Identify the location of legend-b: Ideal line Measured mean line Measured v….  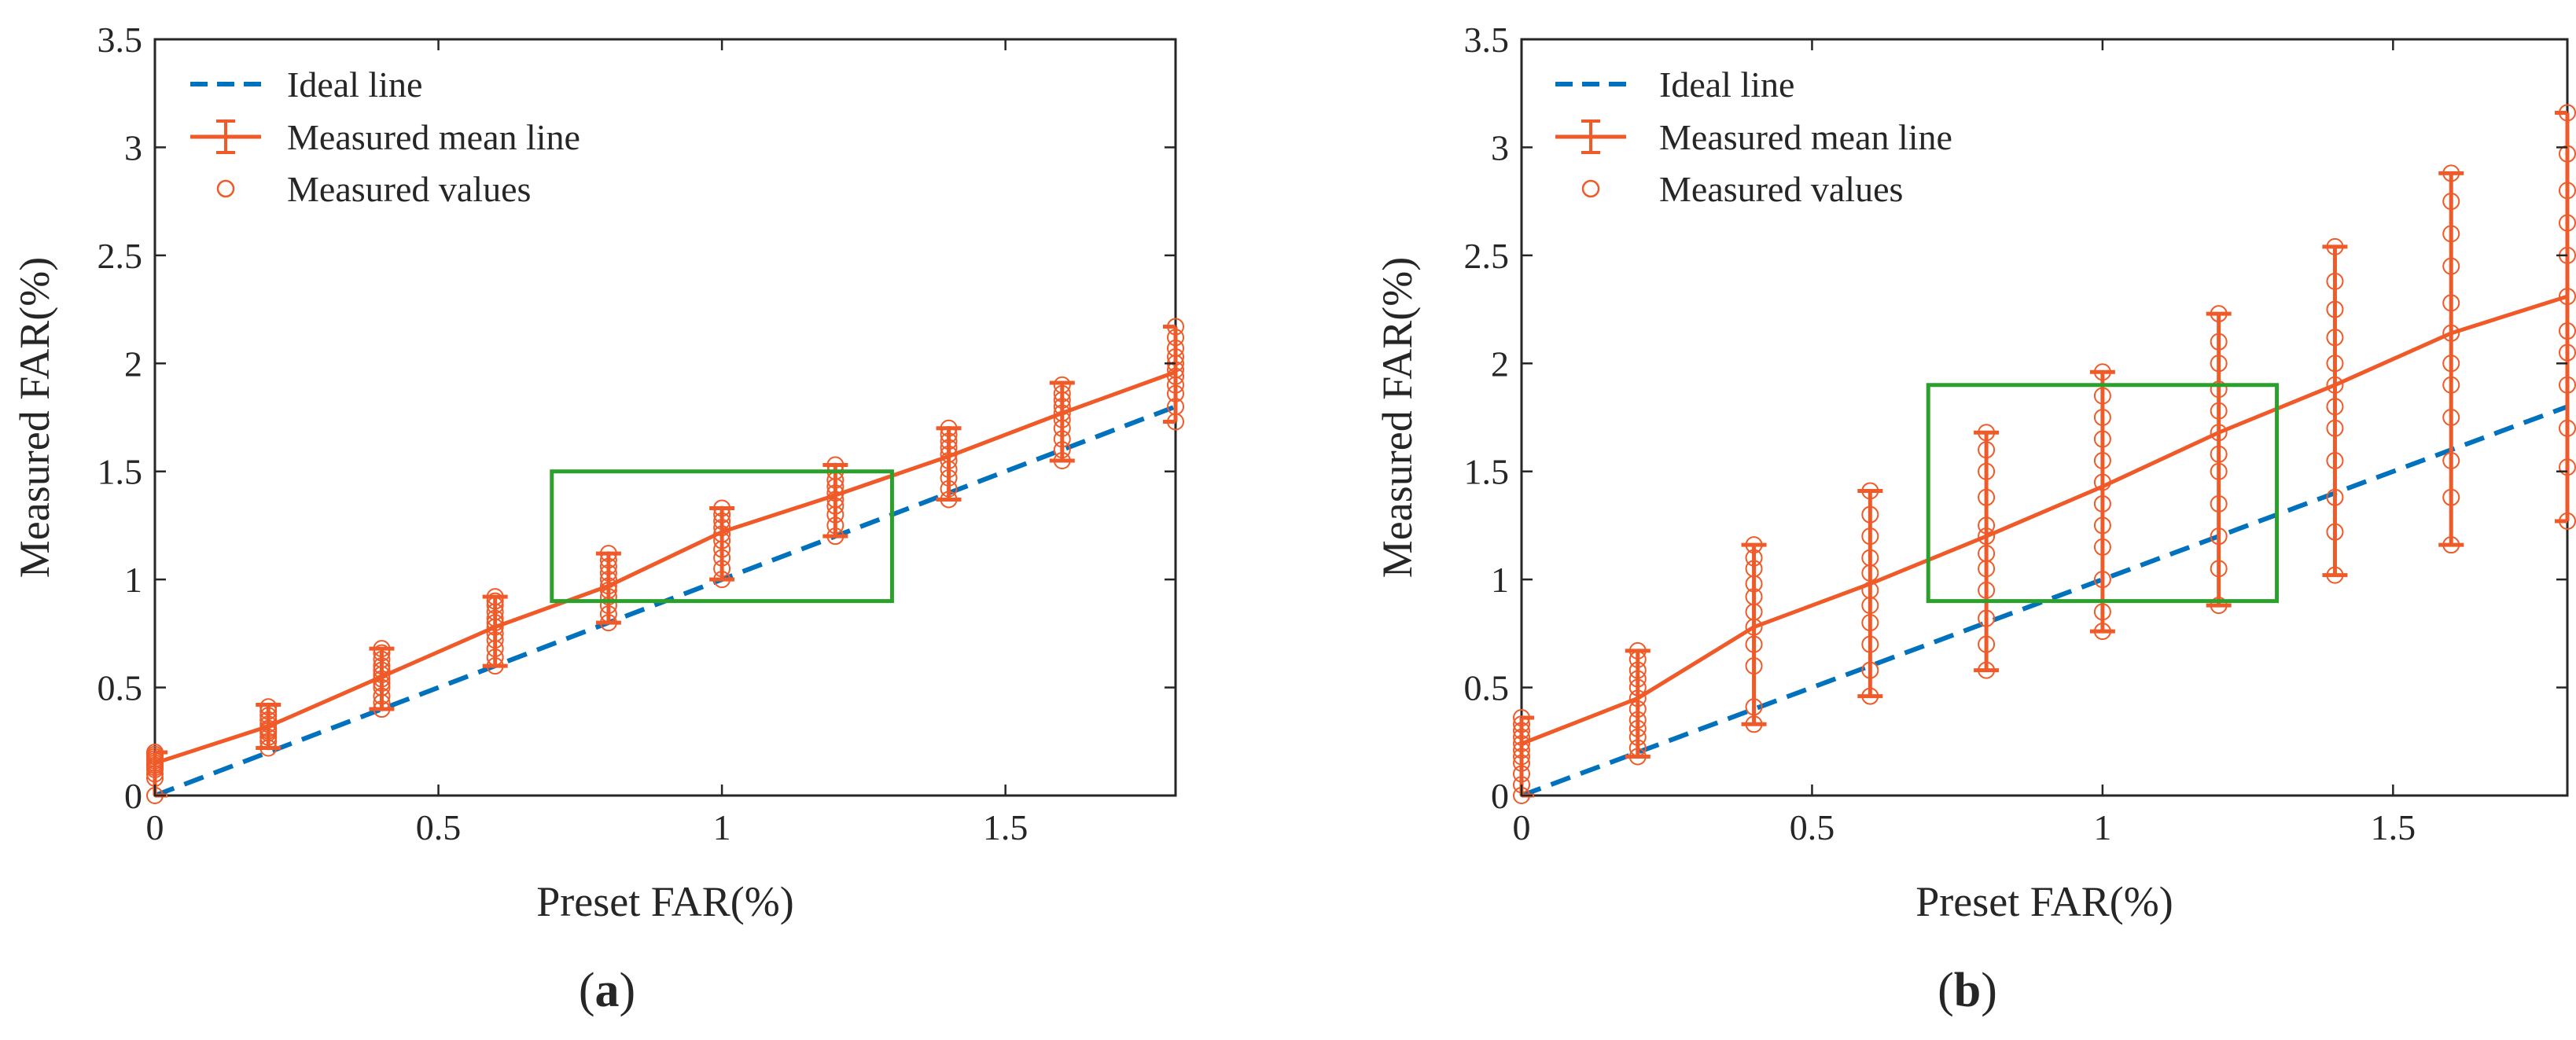
(1753, 136).